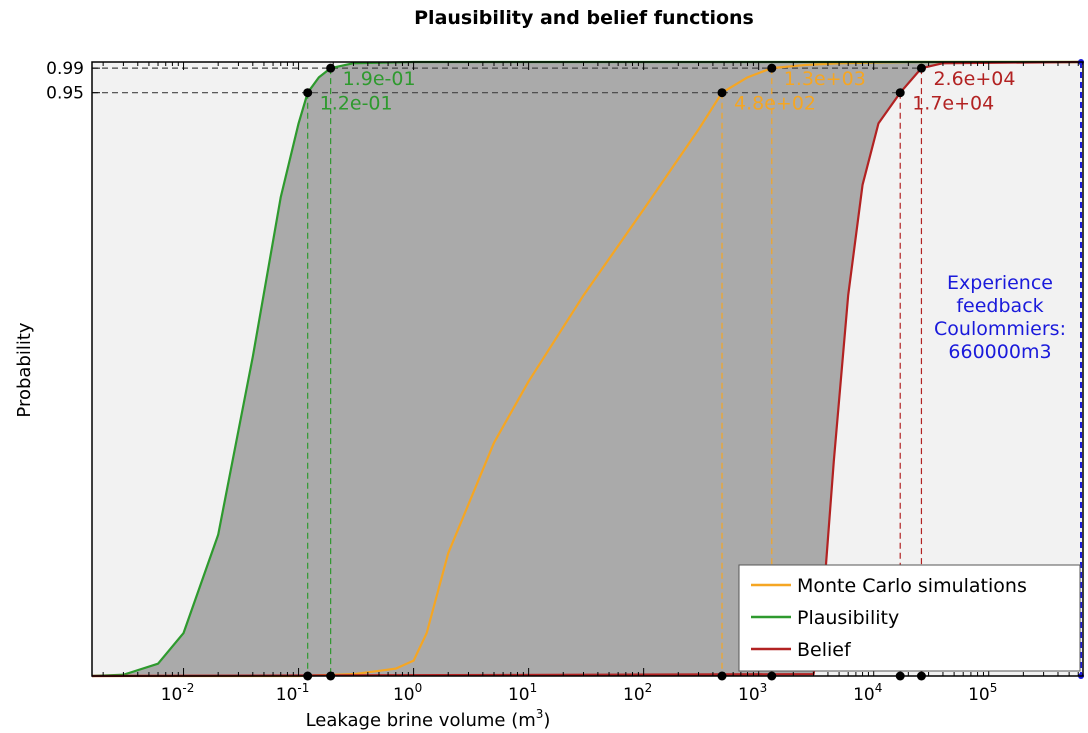  Describe the element at coordinates (824, 650) in the screenshot. I see `legend-label-belief: Belief` at that location.